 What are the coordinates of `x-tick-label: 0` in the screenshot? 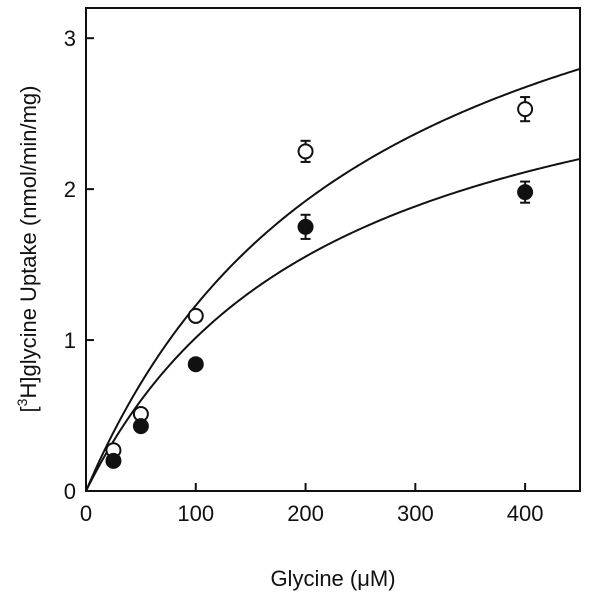 It's located at (86, 513).